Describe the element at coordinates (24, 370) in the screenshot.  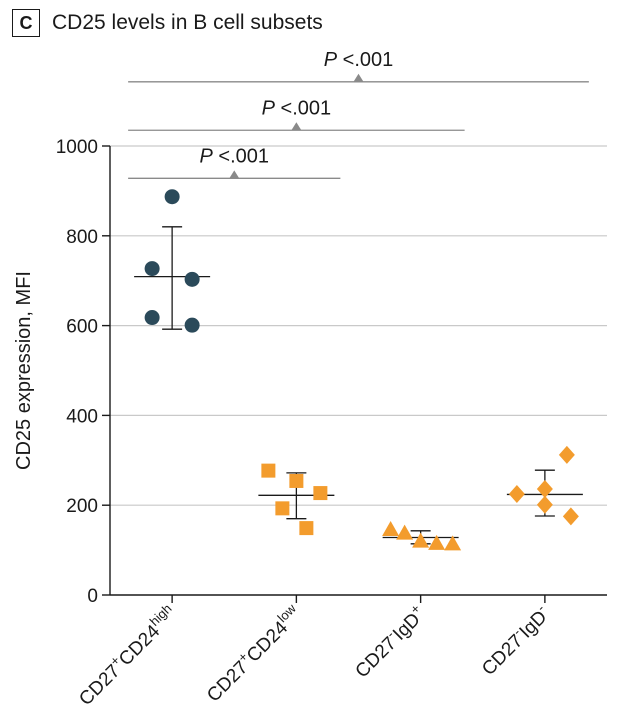
I see `y-axis-title: CD25 expression, MFI` at that location.